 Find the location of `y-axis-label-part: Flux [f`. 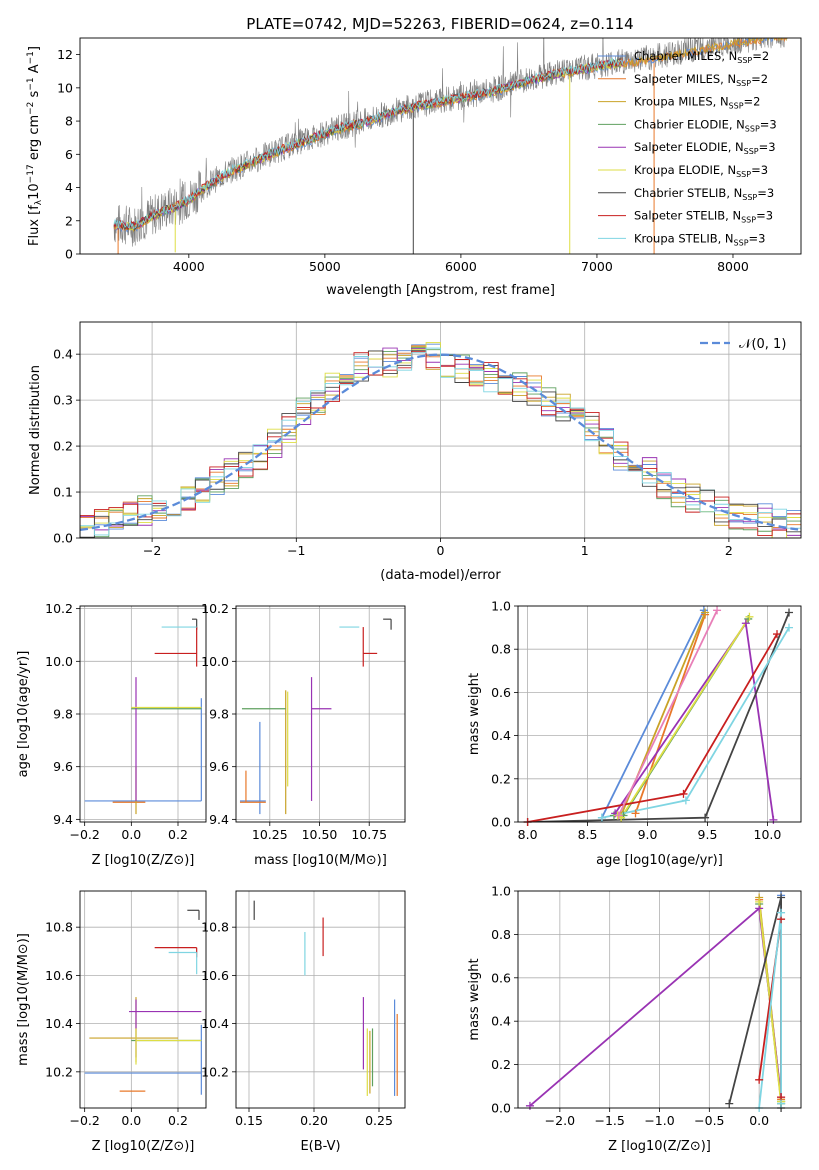

y-axis-label-part: Flux [f is located at coordinates (34, 225).